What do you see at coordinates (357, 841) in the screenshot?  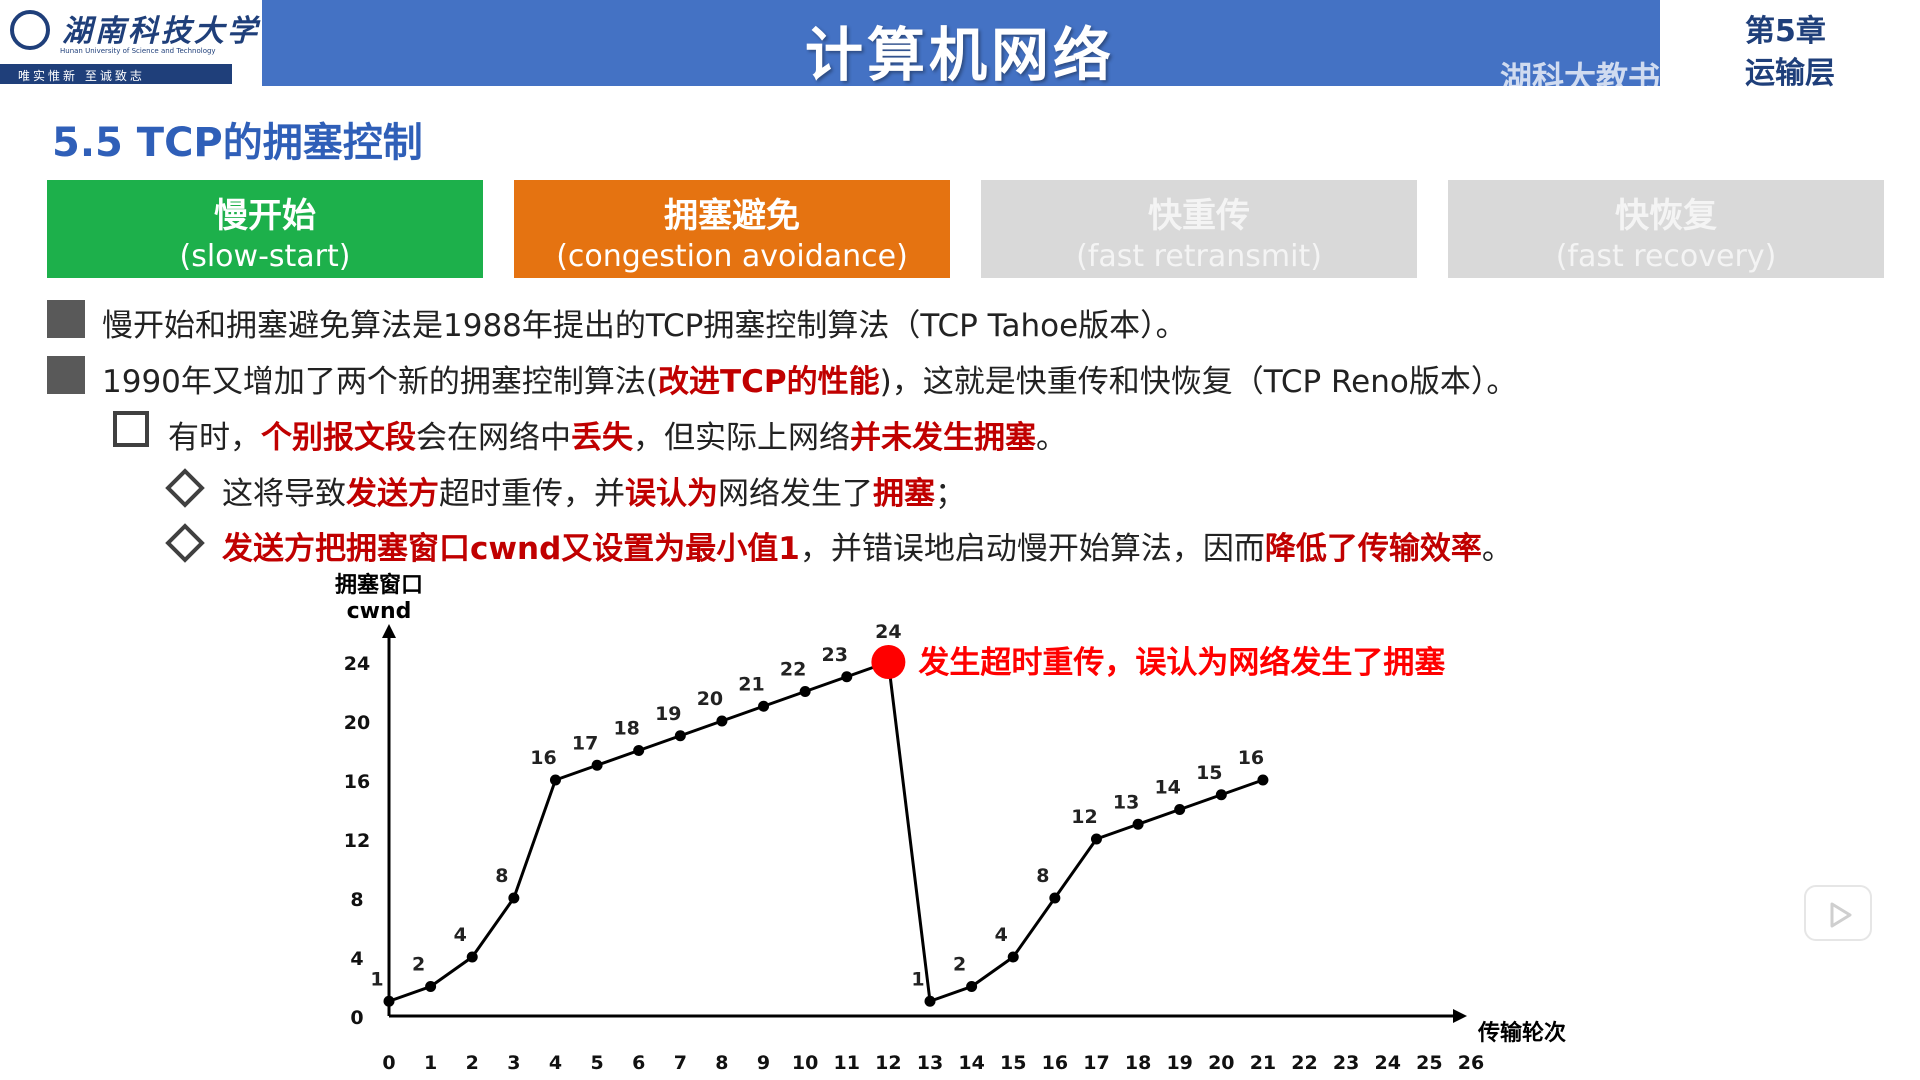 I see `y-tick-label: 12` at bounding box center [357, 841].